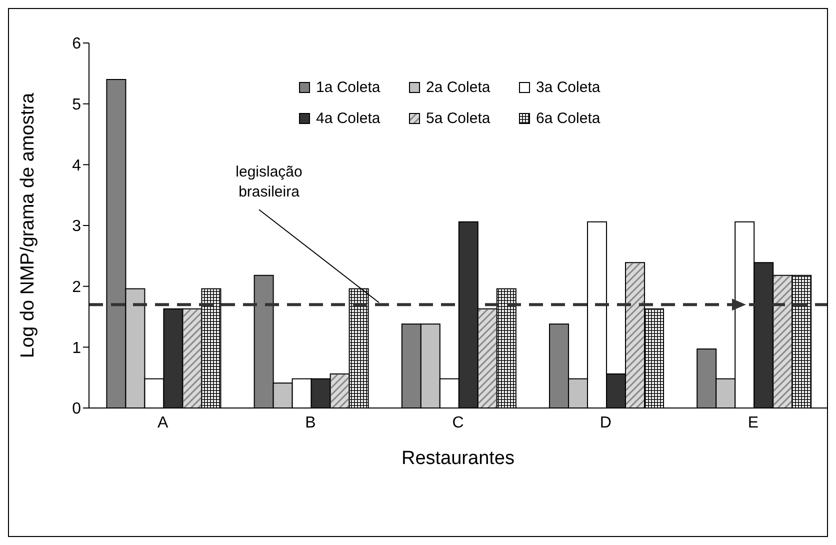 This screenshot has width=836, height=545. I want to click on x-tick-label: B, so click(310, 423).